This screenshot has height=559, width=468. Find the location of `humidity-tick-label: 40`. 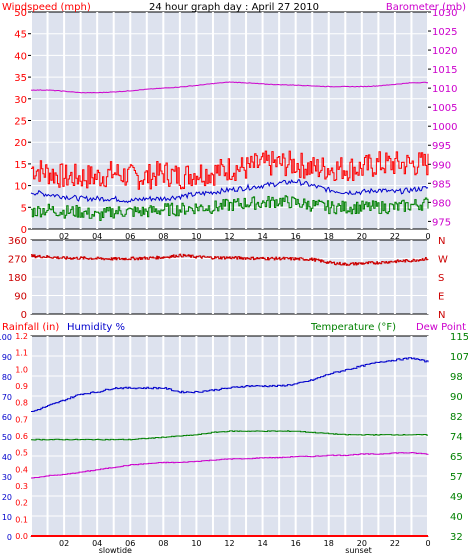

humidity-tick-label: 40 is located at coordinates (7, 457).